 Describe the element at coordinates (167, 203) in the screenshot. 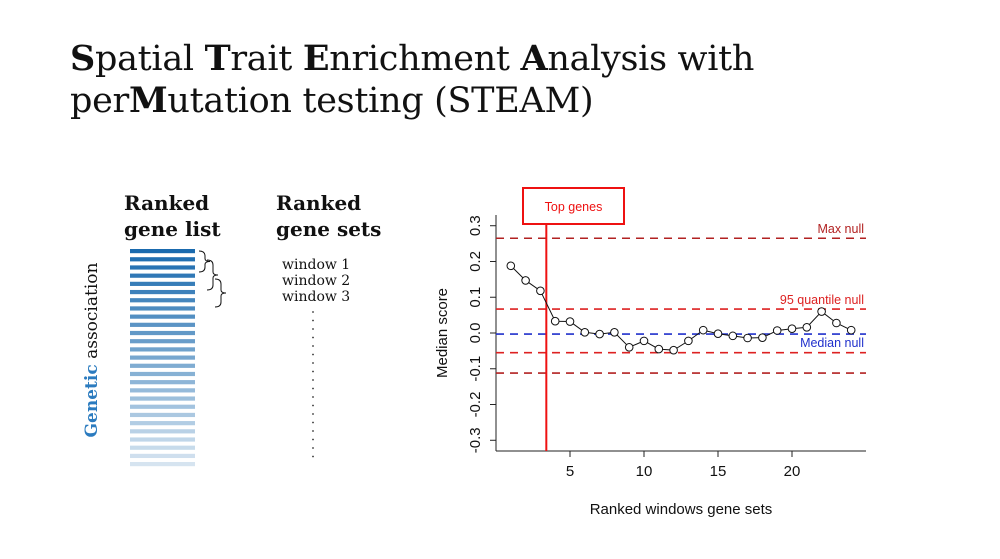

I see `gene-list-heading-line1: Ranked` at that location.